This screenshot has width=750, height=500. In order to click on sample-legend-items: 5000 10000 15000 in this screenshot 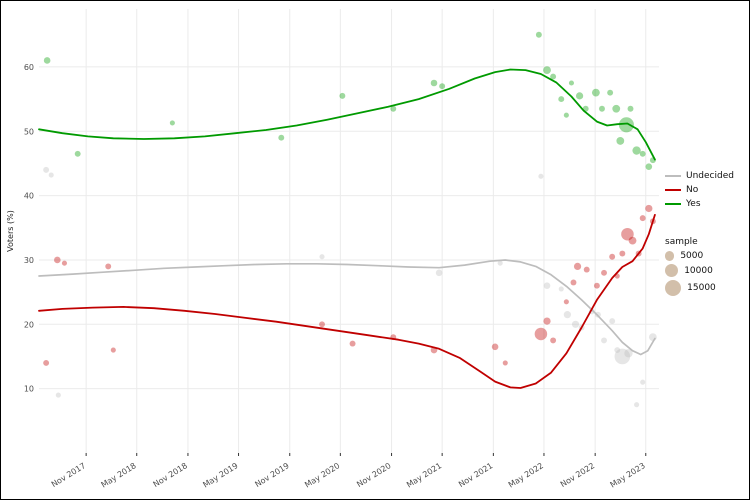, I will do `click(707, 274)`.